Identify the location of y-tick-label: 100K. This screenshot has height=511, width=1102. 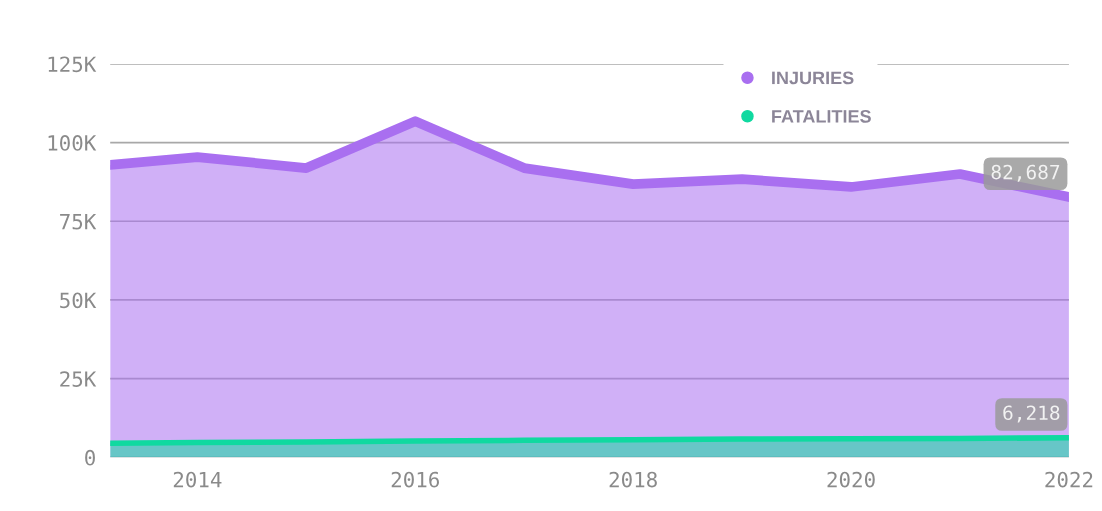
(72, 143).